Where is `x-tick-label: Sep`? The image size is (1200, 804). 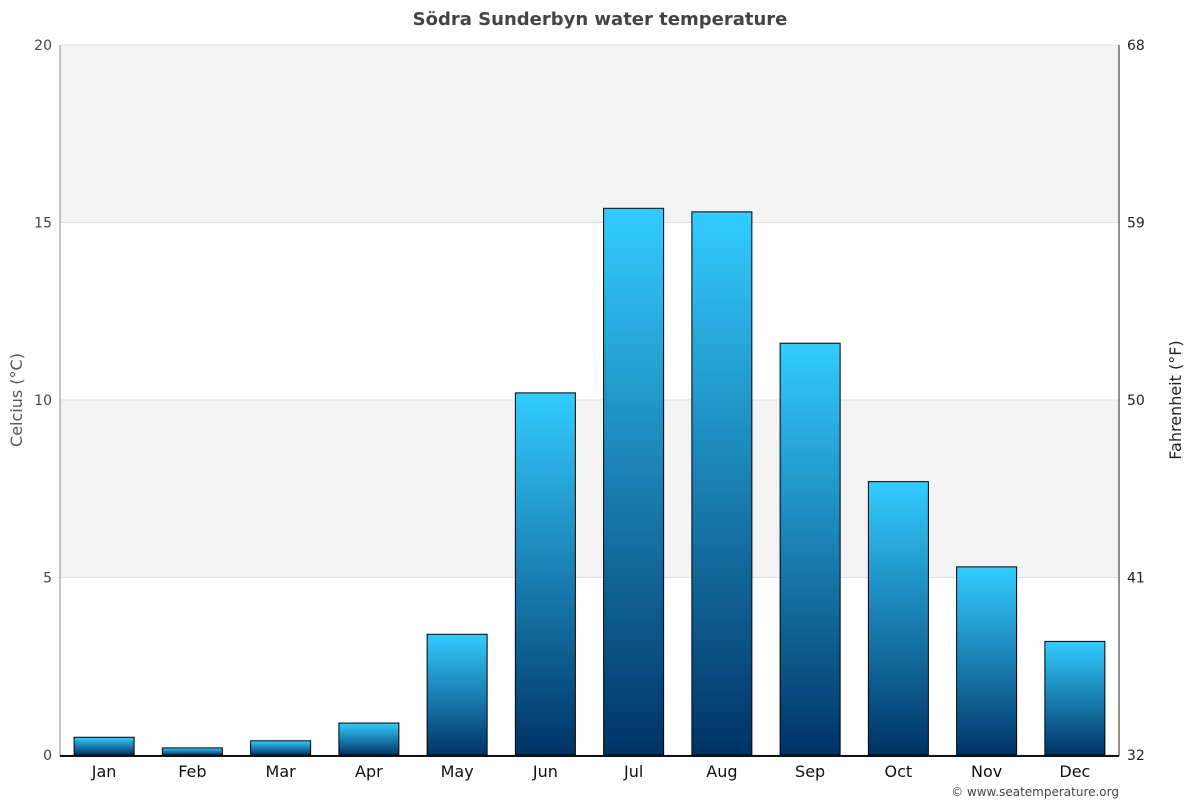 x-tick-label: Sep is located at coordinates (810, 771).